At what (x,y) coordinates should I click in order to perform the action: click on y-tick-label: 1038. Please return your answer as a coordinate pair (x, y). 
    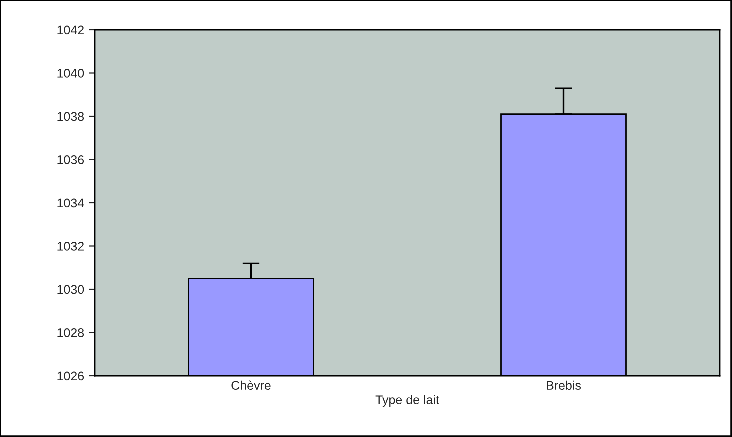
    Looking at the image, I should click on (71, 117).